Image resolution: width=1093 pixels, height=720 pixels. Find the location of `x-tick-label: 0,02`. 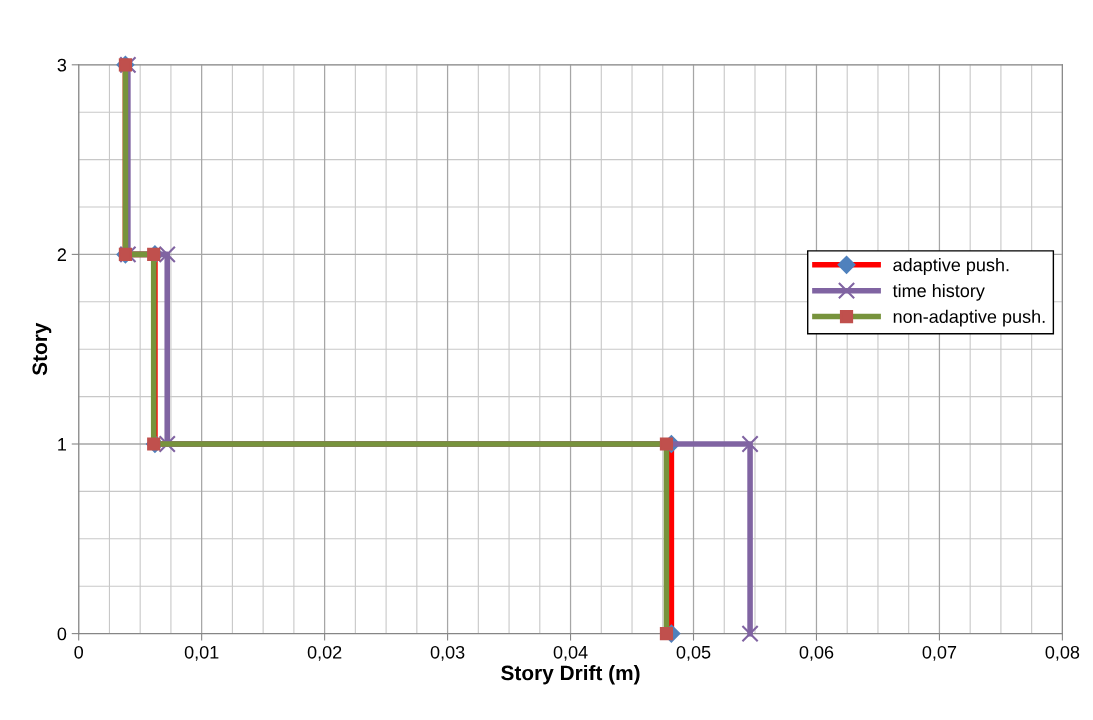

x-tick-label: 0,02 is located at coordinates (324, 653).